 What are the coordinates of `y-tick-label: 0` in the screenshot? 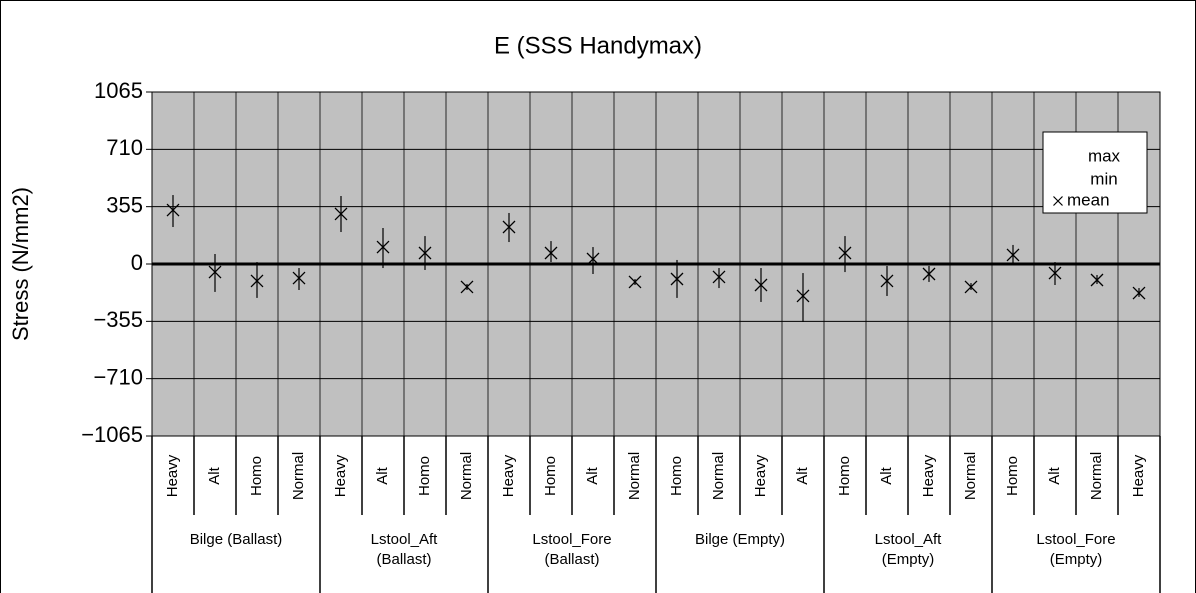 It's located at (137, 262).